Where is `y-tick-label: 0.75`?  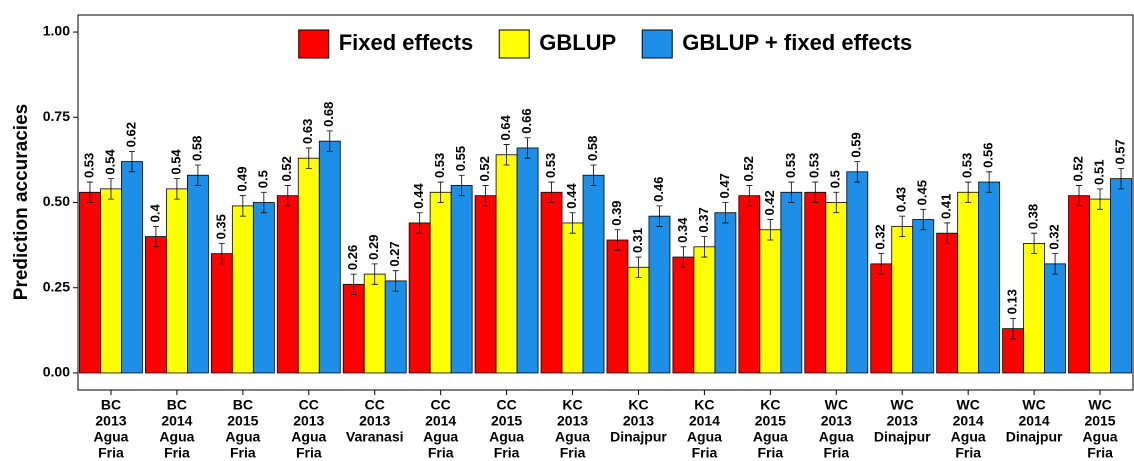 y-tick-label: 0.75 is located at coordinates (56, 116).